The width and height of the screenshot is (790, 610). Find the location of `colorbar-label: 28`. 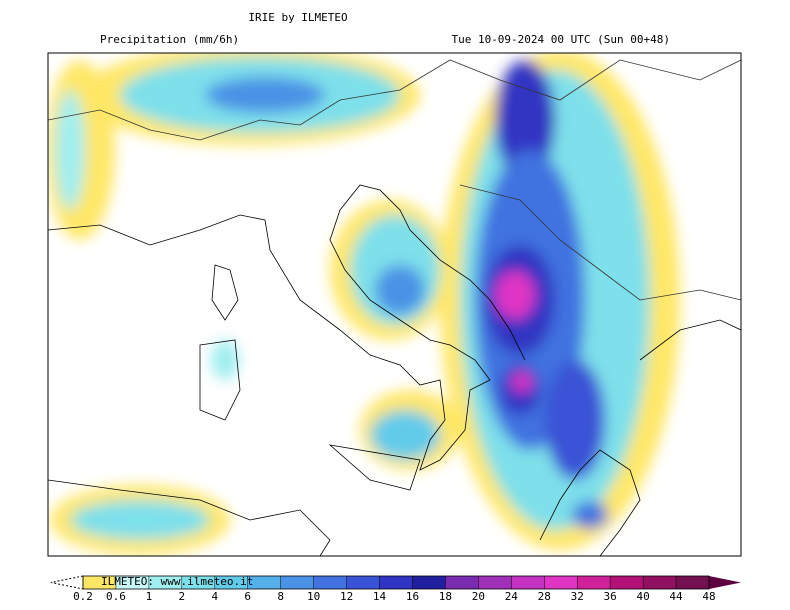

colorbar-label: 28 is located at coordinates (544, 596).